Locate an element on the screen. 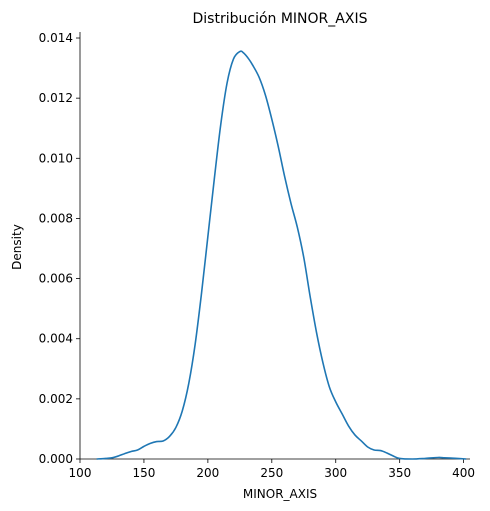 The width and height of the screenshot is (490, 511). x-tick-label-300: 300 is located at coordinates (335, 473).